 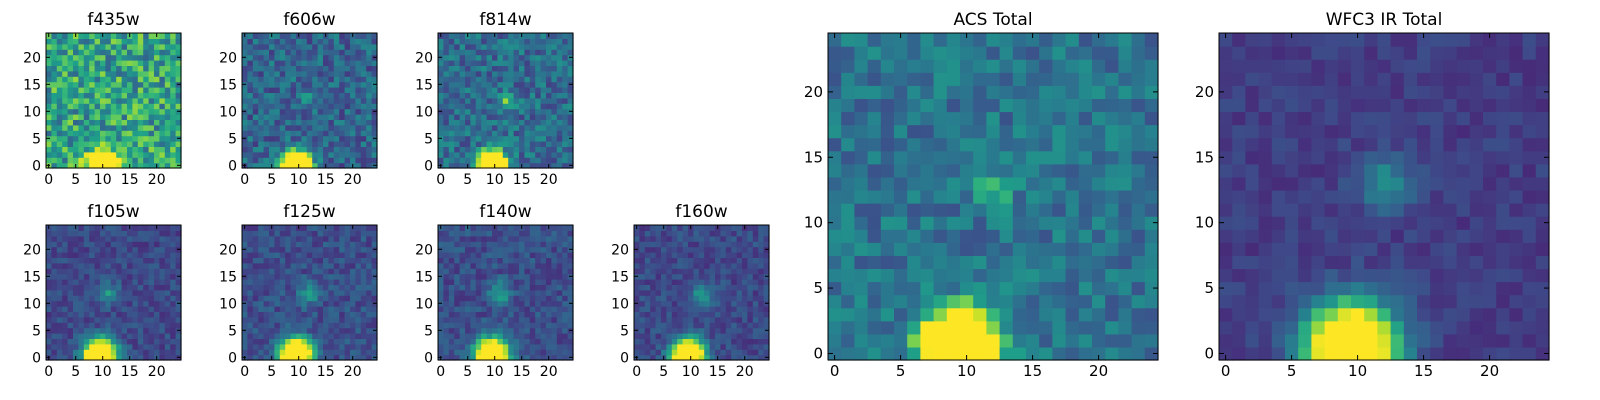 What do you see at coordinates (620, 304) in the screenshot?
I see `y-tick-label: 10` at bounding box center [620, 304].